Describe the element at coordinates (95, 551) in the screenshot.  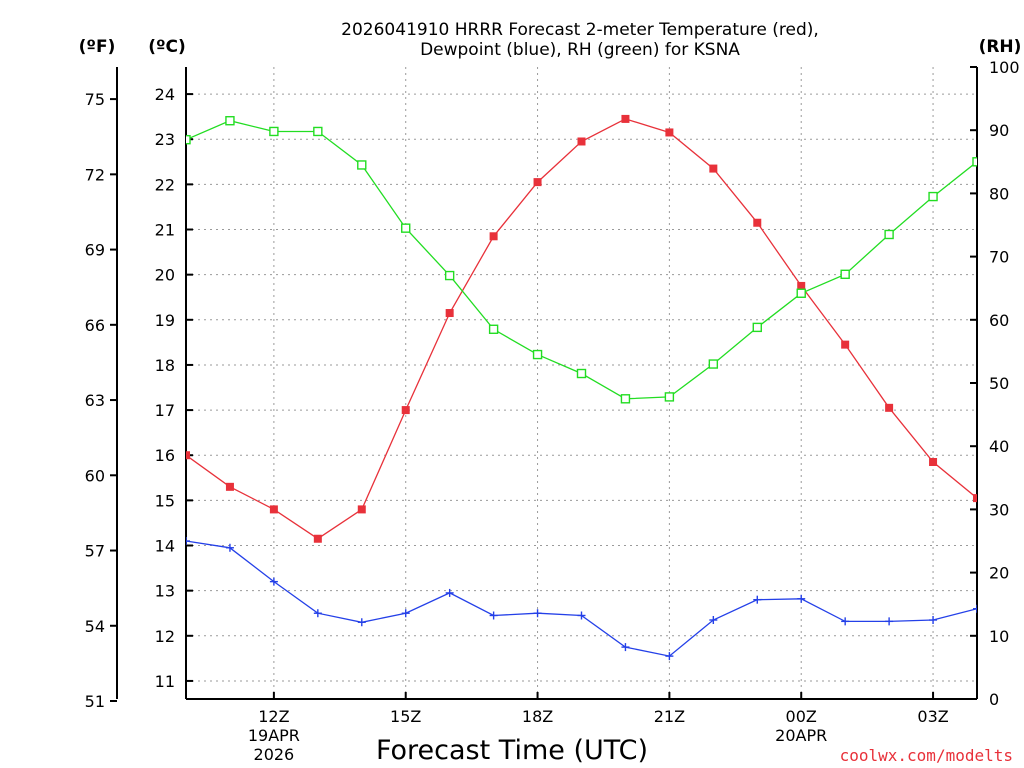
I see `fahrenheit-tick-label: 57` at that location.